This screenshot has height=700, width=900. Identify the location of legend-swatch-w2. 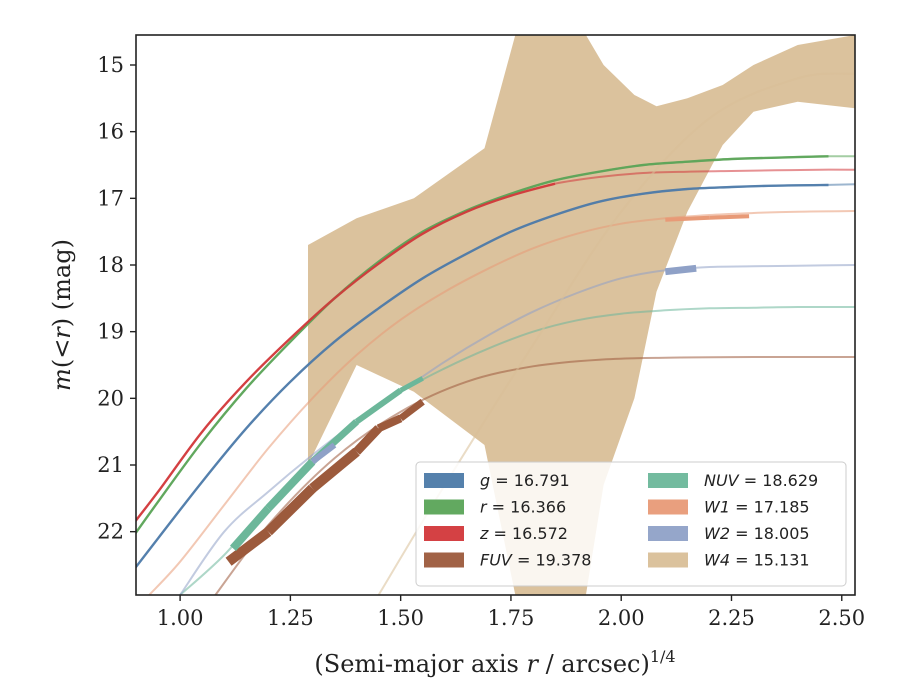
(668, 533).